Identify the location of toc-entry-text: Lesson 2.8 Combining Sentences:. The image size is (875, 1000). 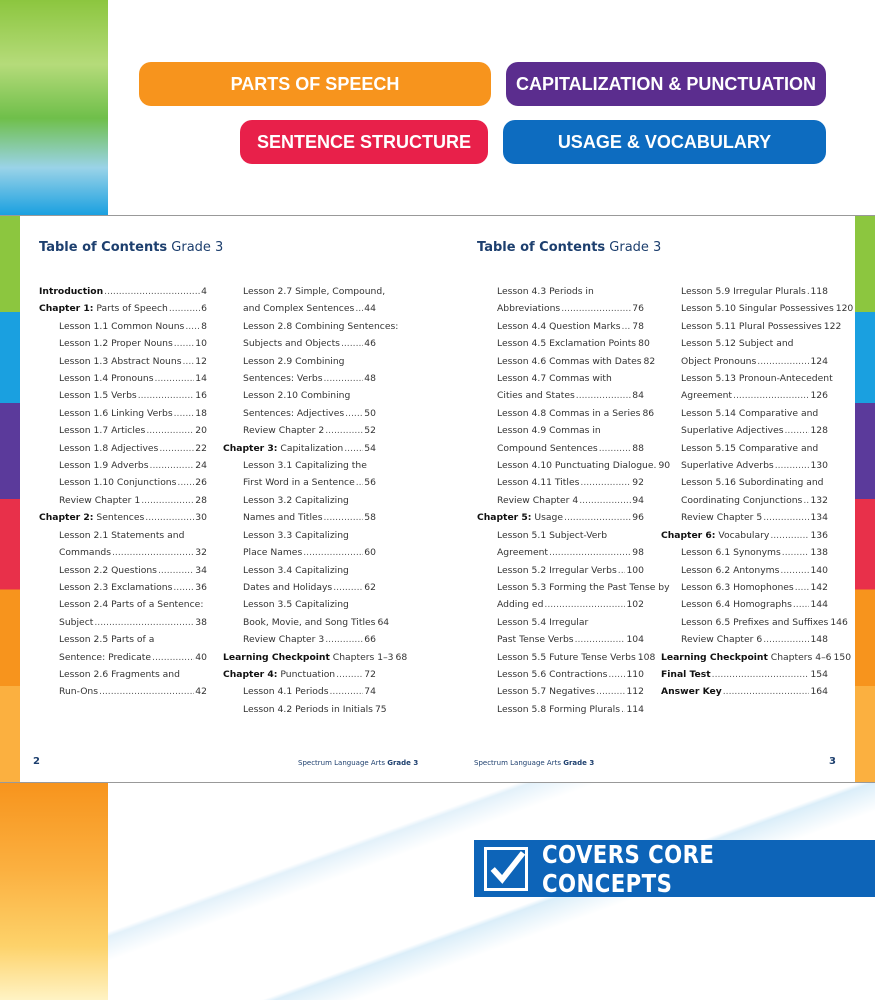
(321, 326).